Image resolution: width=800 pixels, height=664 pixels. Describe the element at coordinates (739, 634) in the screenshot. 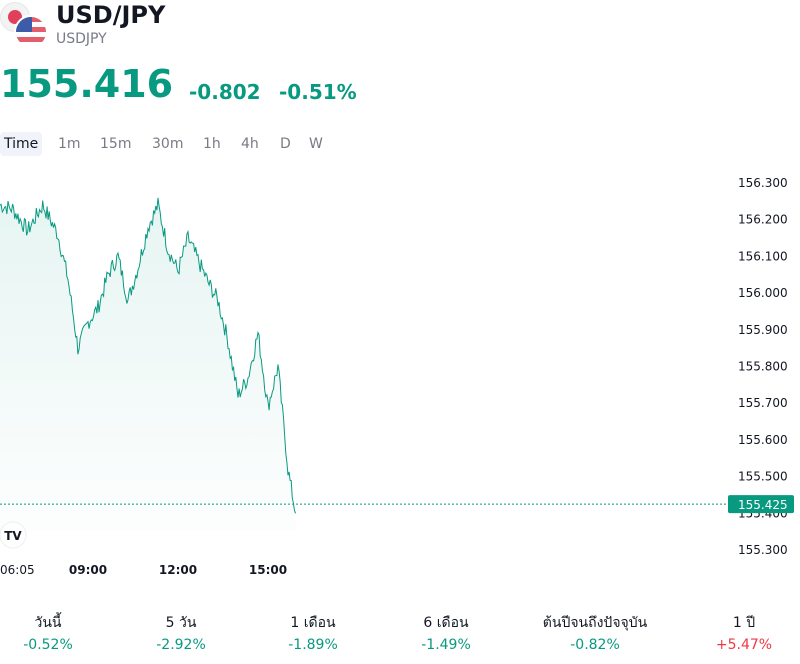

I see `stat-1-year: 1 ปี +5.47%` at that location.